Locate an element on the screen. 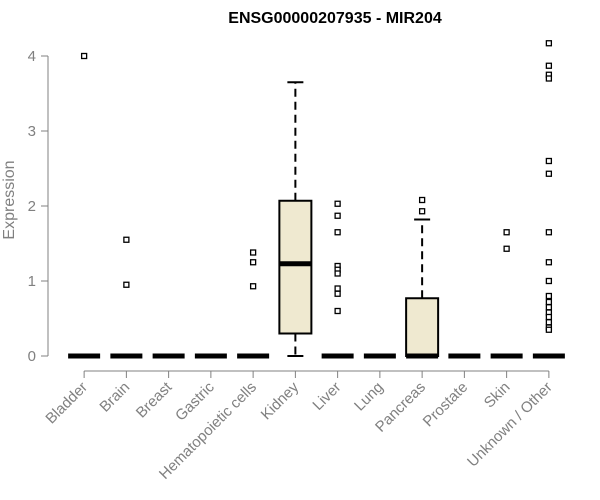 The image size is (600, 500). x-tick-label: Liver is located at coordinates (326, 396).